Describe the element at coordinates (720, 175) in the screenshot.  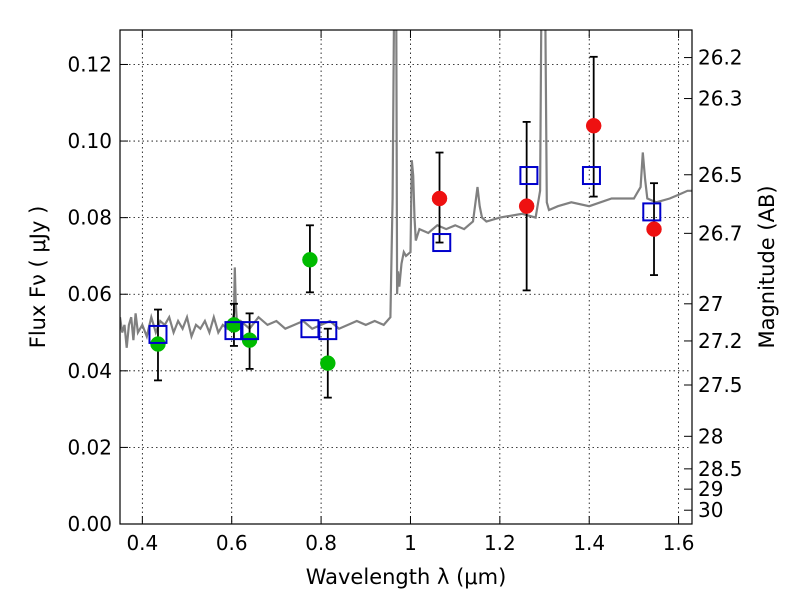
I see `right-tick-label: 26.5` at that location.